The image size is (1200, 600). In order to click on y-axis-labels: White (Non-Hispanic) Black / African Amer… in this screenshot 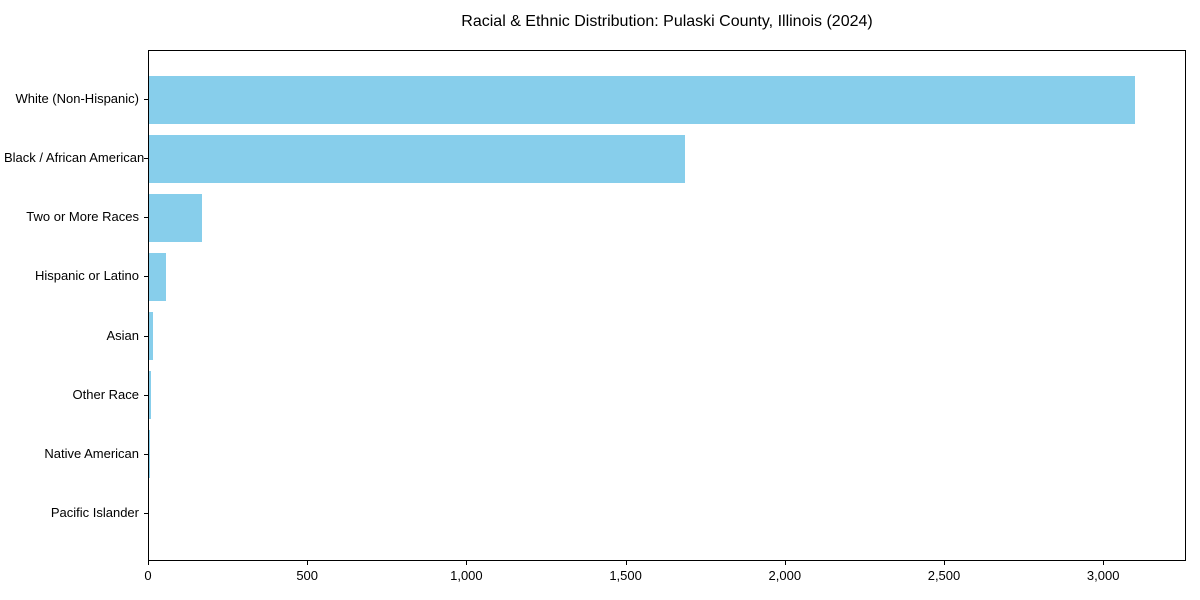, I will do `click(74, 305)`.